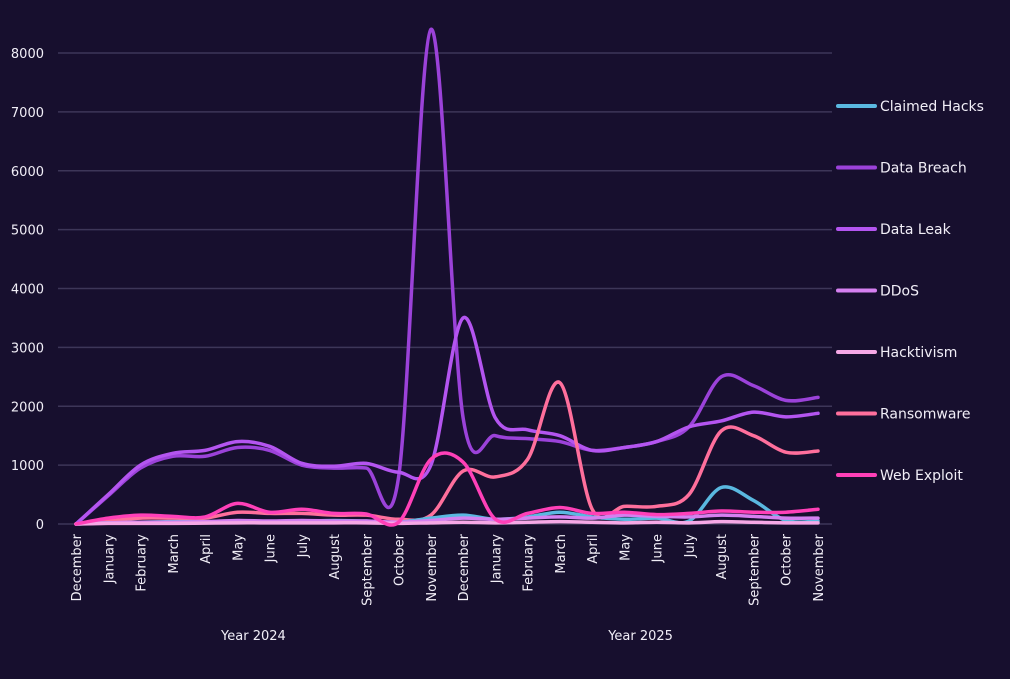 Image resolution: width=1010 pixels, height=679 pixels. I want to click on legend-item-data-breach: Data Breach, so click(901, 169).